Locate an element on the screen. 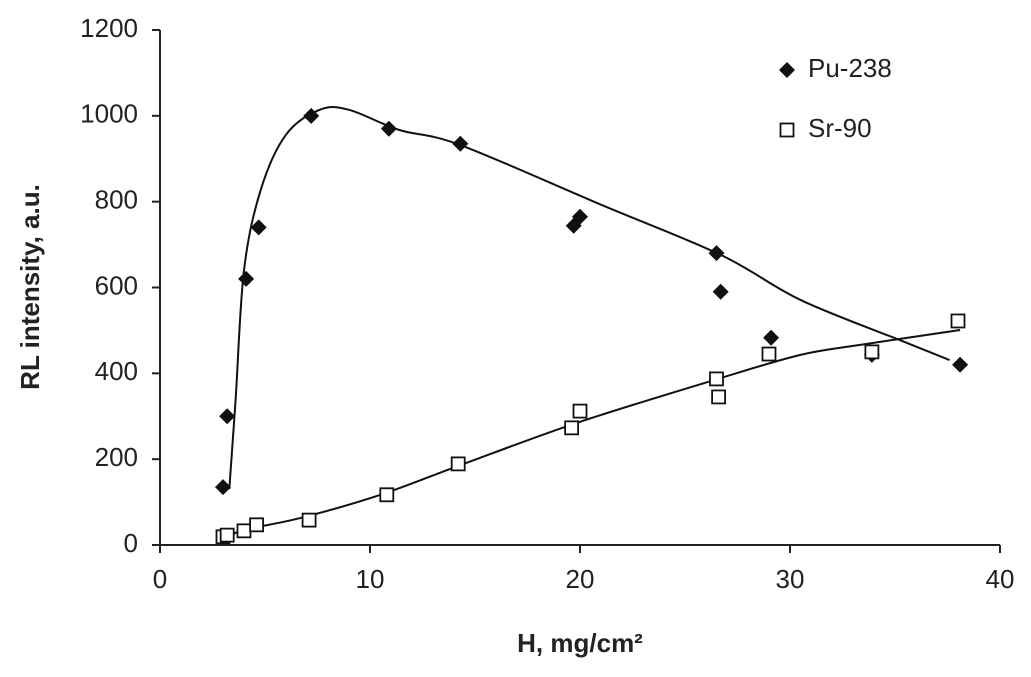  y-tick-label: 400 is located at coordinates (116, 371).